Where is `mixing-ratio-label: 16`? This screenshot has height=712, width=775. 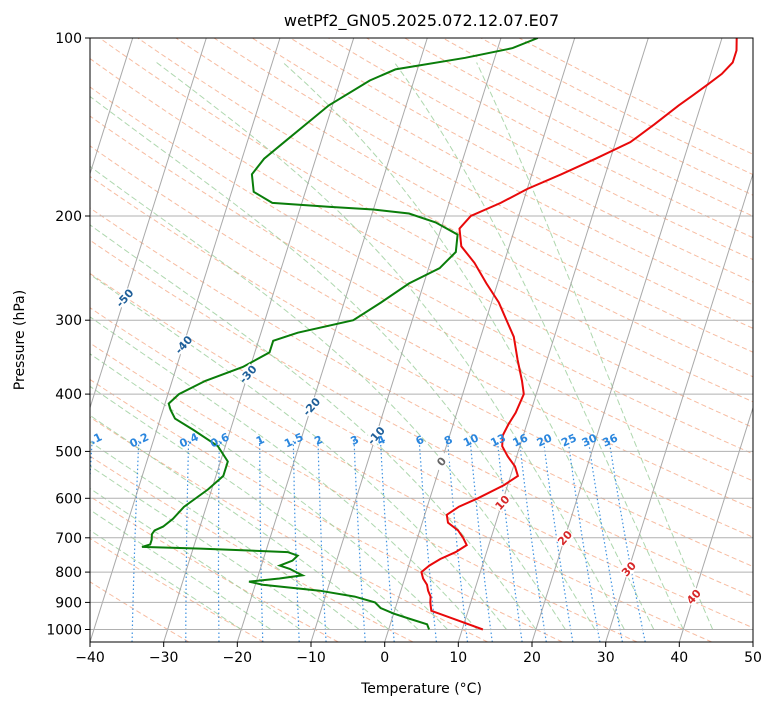 mixing-ratio-label: 16 is located at coordinates (521, 440).